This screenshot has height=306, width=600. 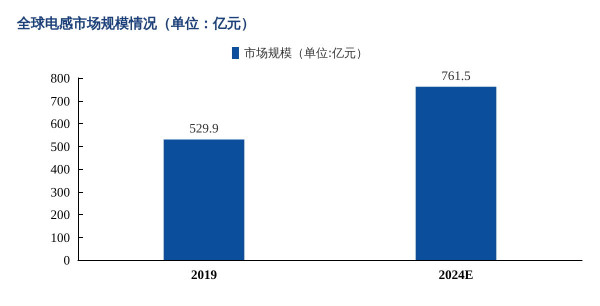 What do you see at coordinates (204, 274) in the screenshot?
I see `x-tick-label: 2019` at bounding box center [204, 274].